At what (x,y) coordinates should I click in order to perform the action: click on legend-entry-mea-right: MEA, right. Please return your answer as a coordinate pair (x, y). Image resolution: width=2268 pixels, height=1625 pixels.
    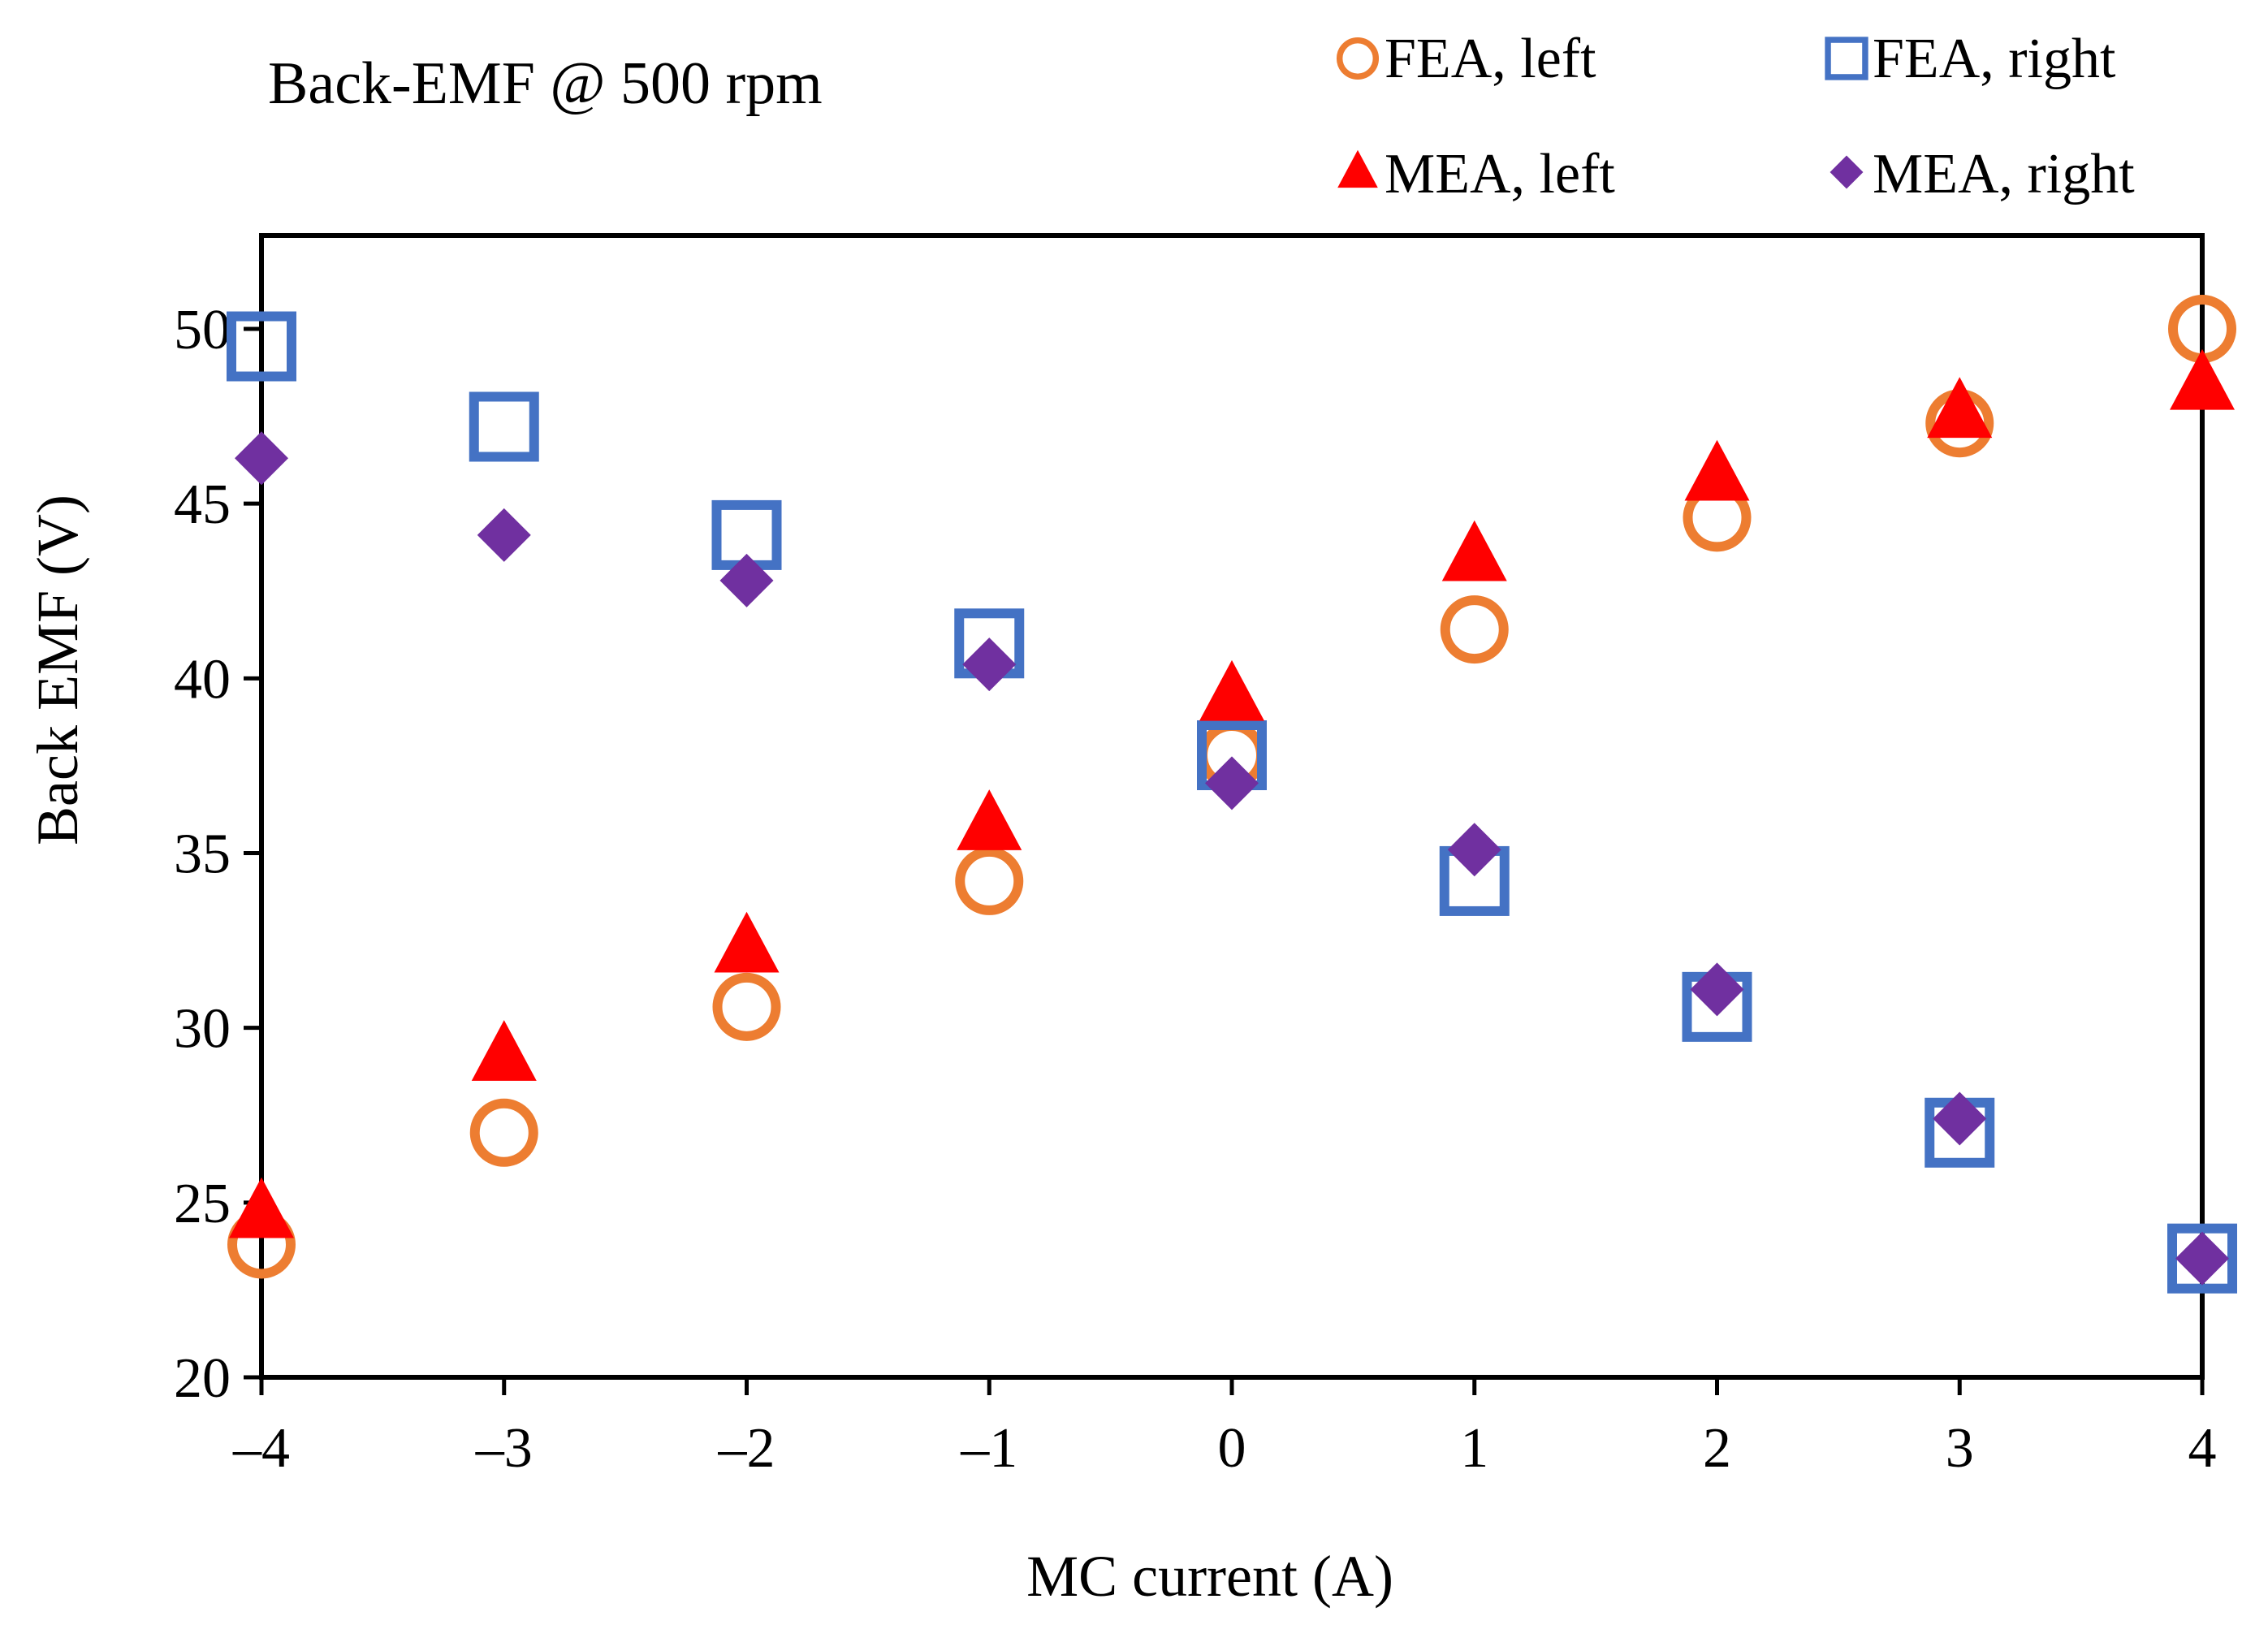
    Looking at the image, I should click on (1982, 174).